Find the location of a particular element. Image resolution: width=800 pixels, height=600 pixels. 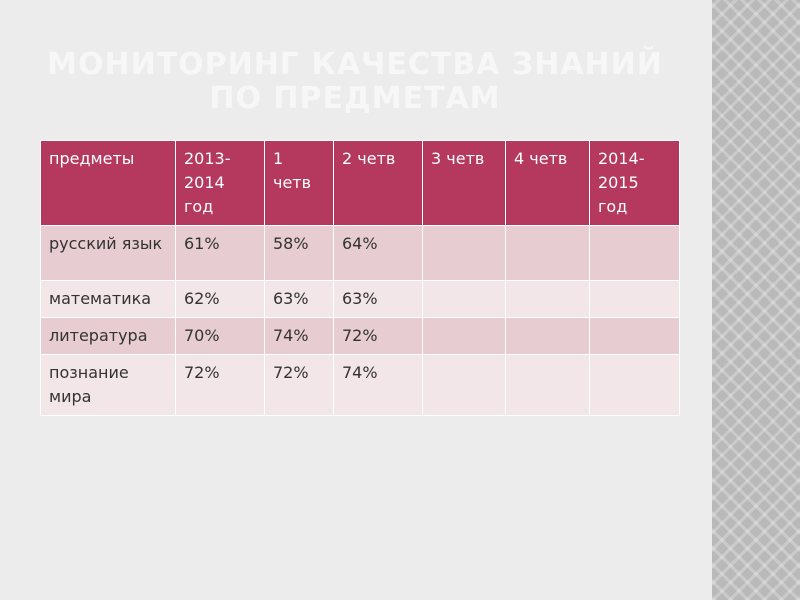

table-row: литература 70% 74% 72% is located at coordinates (360, 336).